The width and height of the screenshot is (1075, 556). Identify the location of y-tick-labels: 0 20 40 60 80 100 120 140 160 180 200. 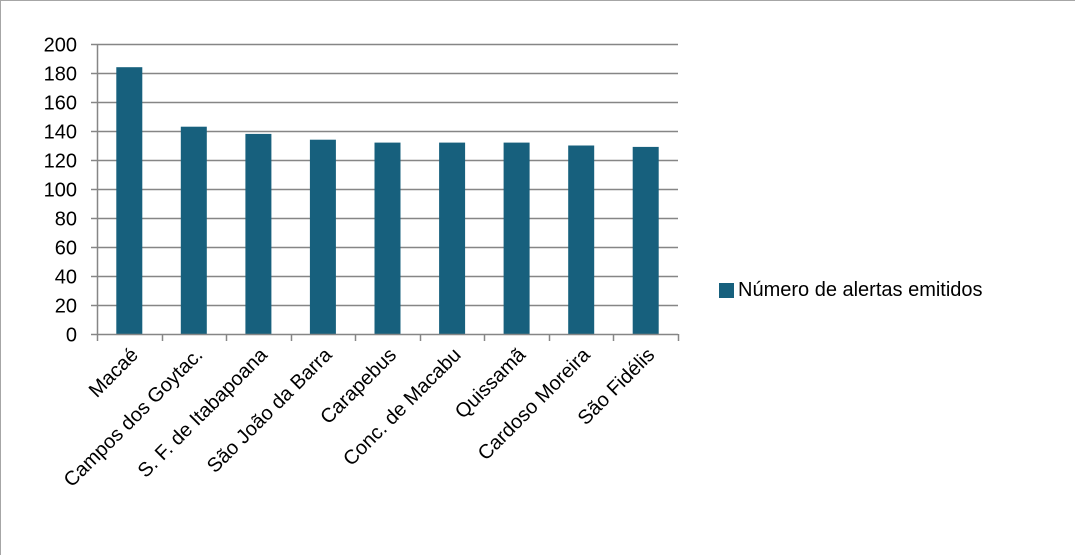
(60, 191).